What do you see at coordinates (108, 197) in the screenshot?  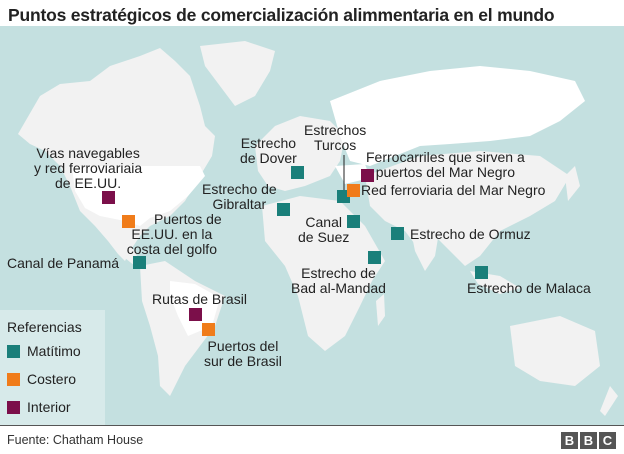 I see `marker-vias-eeuu` at bounding box center [108, 197].